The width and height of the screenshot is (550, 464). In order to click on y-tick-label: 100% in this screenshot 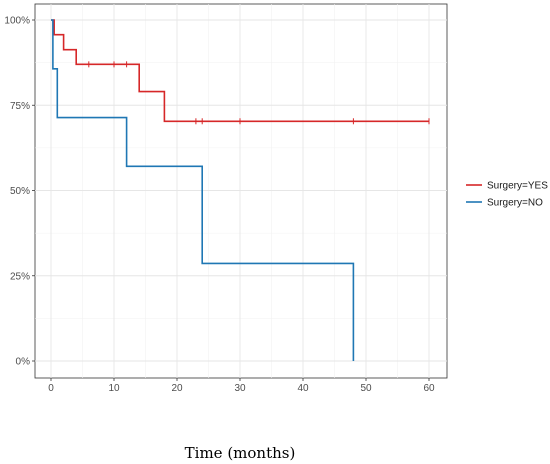, I will do `click(17, 21)`.